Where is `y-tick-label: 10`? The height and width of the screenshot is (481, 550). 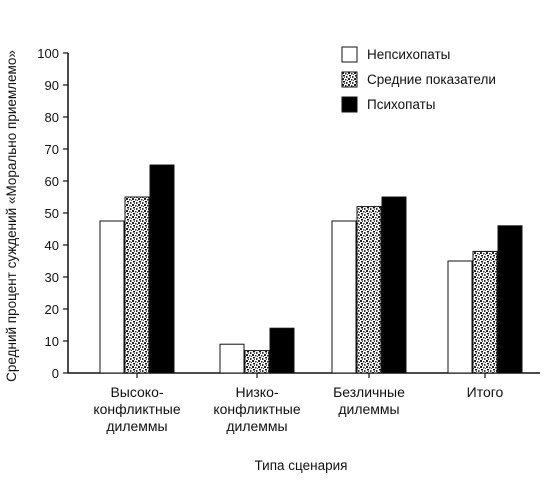 y-tick-label: 10 is located at coordinates (52, 341).